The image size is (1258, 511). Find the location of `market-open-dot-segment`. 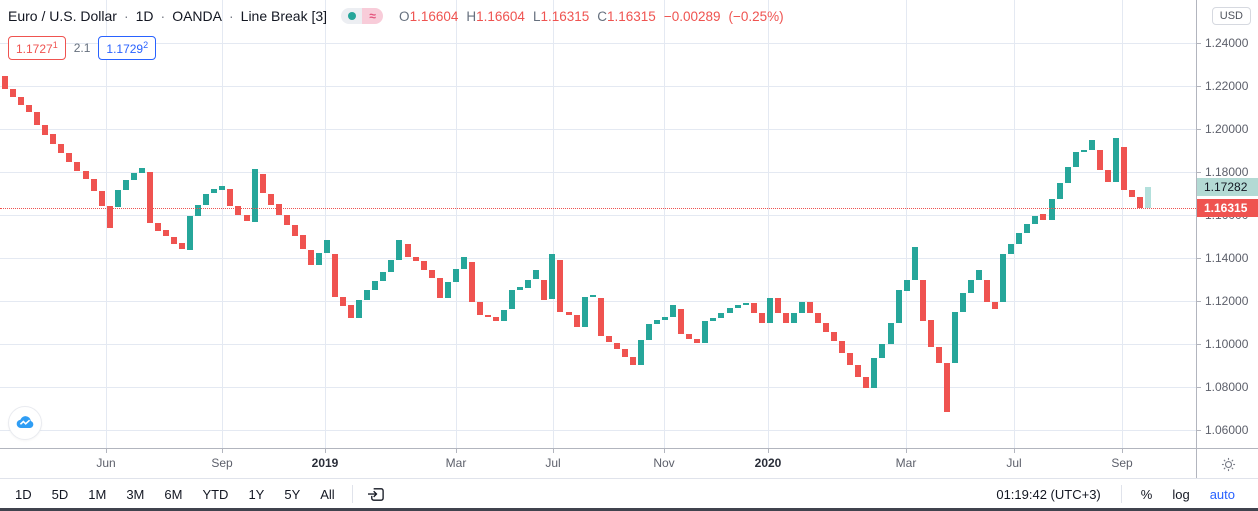

market-open-dot-segment is located at coordinates (352, 16).